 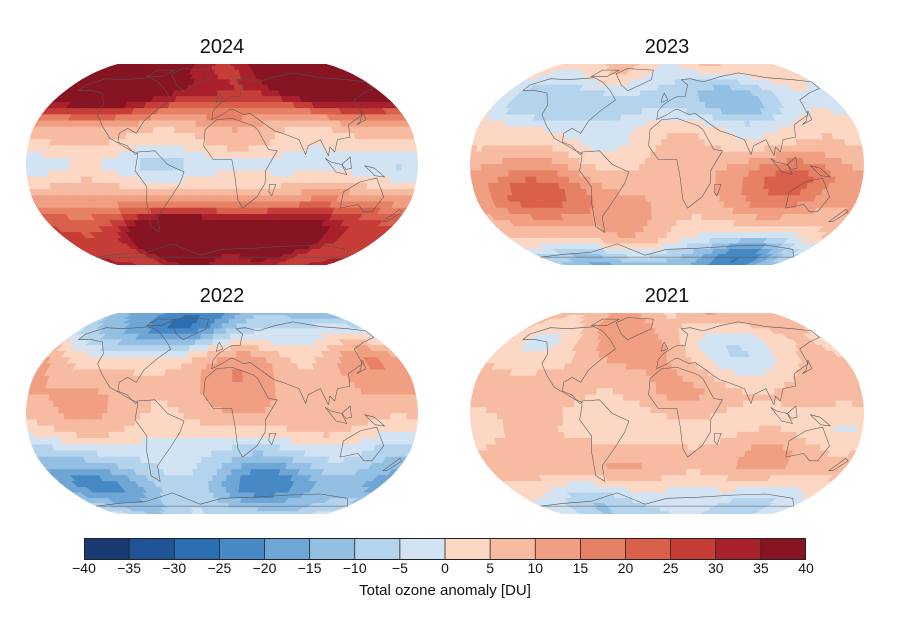 I want to click on ozone-anomaly-map-2024, so click(x=222, y=164).